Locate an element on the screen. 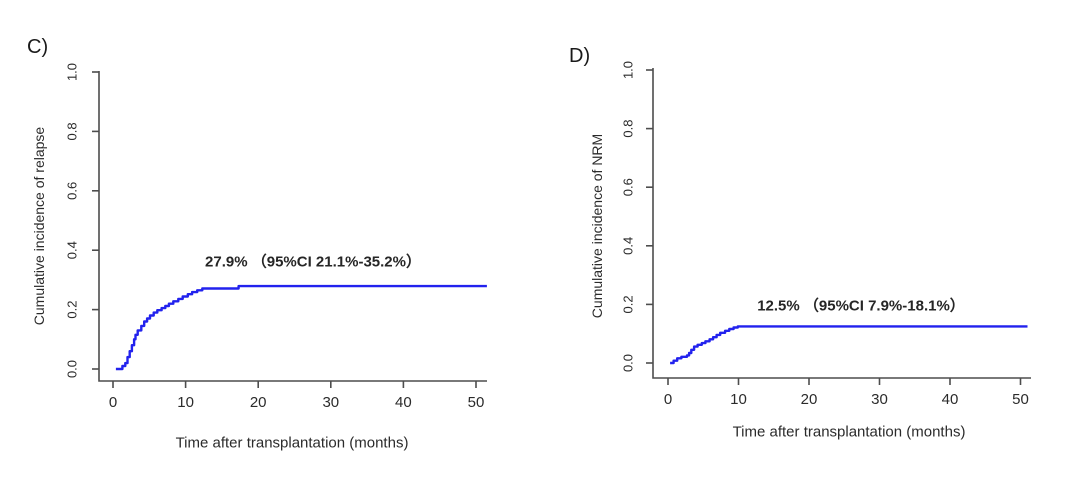 The width and height of the screenshot is (1080, 499). nrm-curve is located at coordinates (849, 345).